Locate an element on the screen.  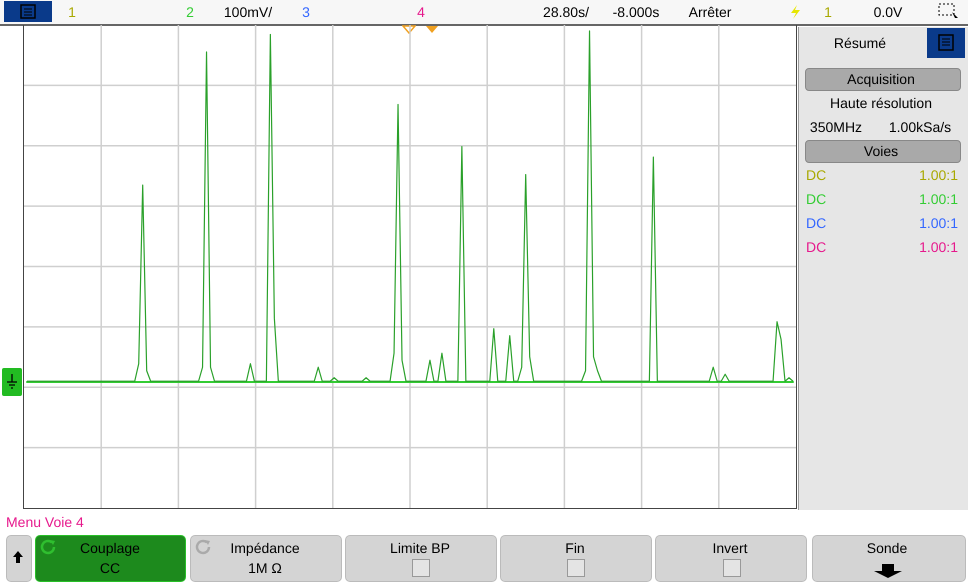
text: 1.00kSa/s is located at coordinates (920, 127).